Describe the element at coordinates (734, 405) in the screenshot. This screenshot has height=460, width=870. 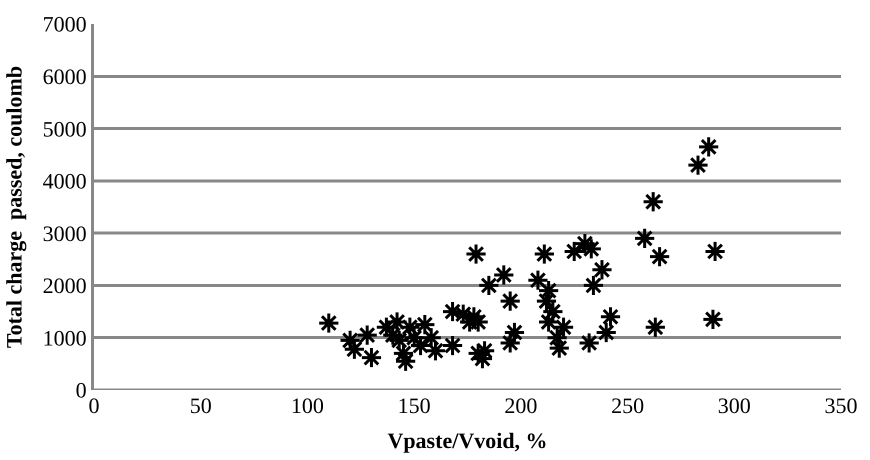
I see `x-tick-label: 300` at that location.